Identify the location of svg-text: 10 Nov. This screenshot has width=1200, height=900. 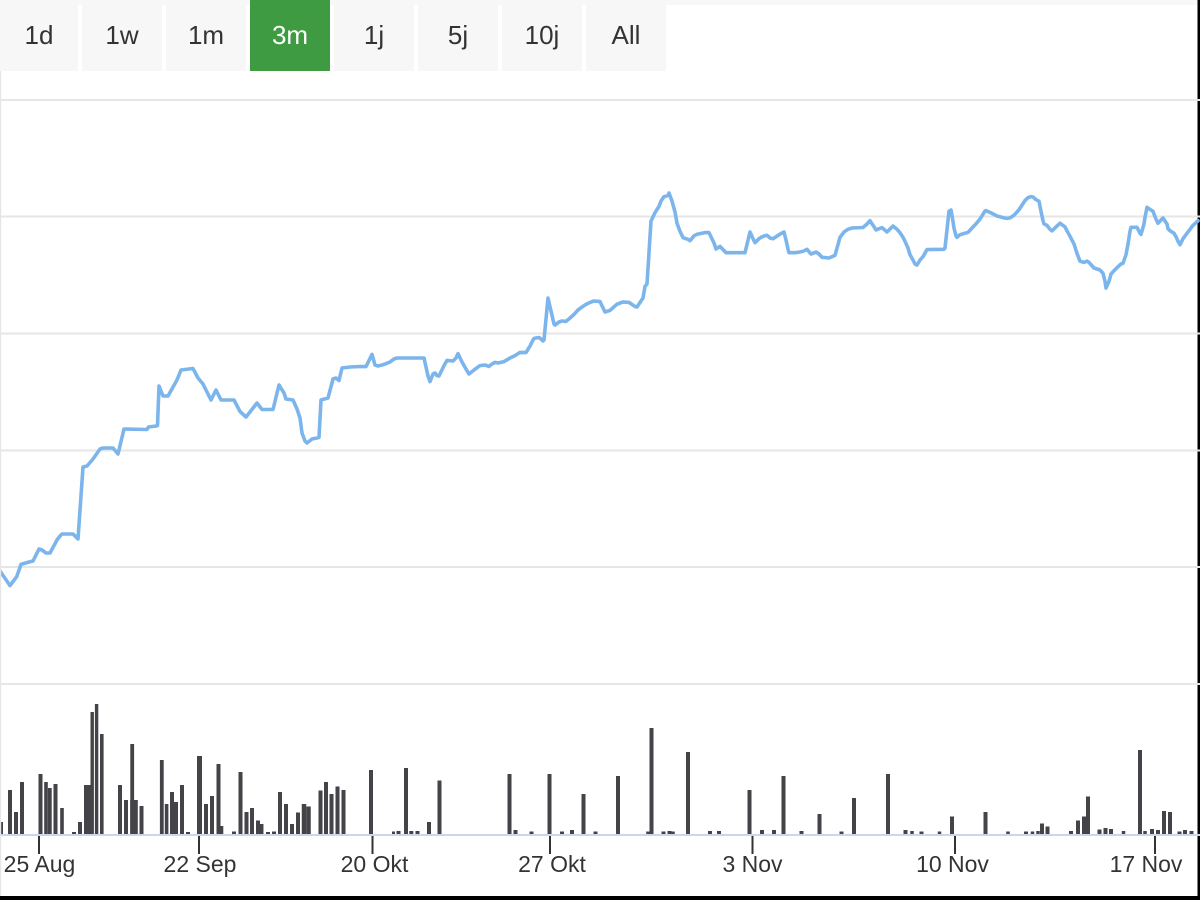
(952, 864).